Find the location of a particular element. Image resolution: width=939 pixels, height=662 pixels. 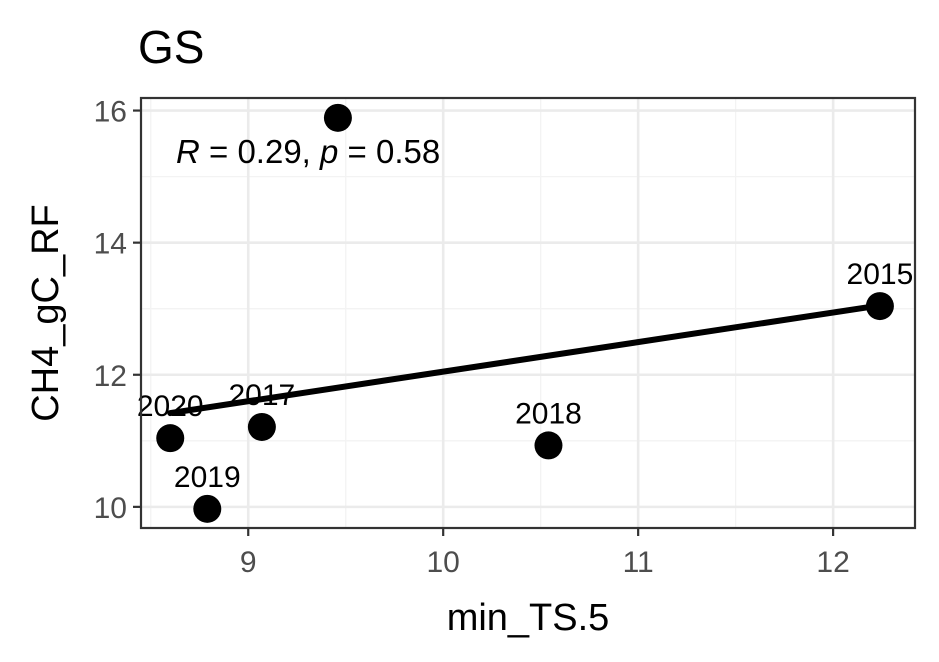

y-tick-label: 12 is located at coordinates (110, 376).